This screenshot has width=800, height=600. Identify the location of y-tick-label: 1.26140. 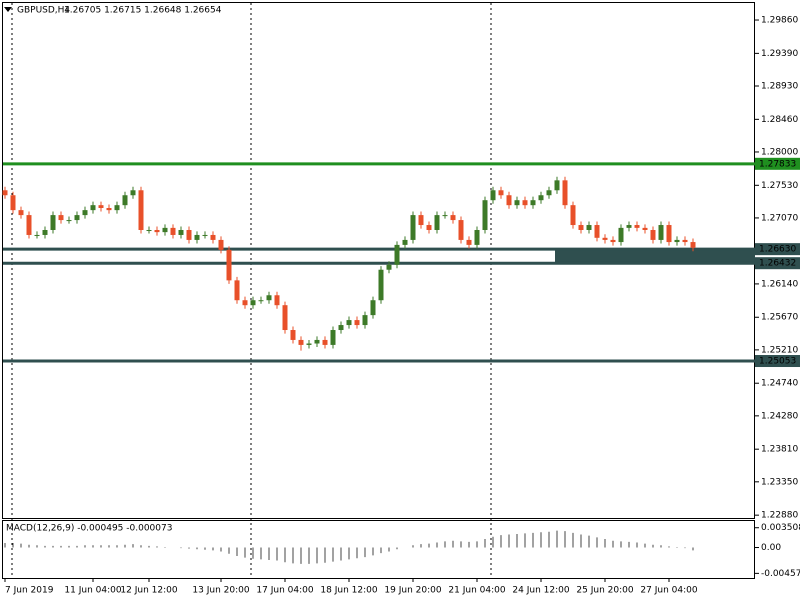
(779, 284).